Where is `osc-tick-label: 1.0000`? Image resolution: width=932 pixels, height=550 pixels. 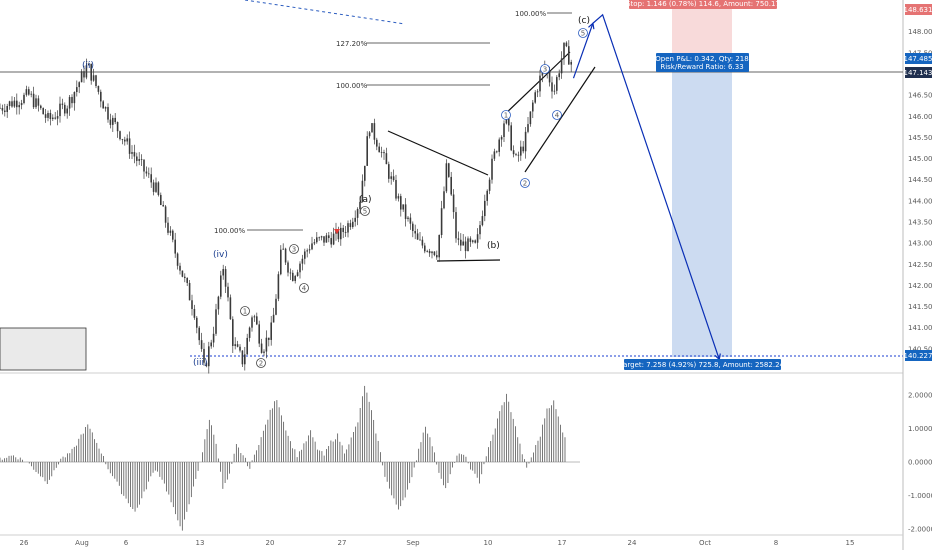
osc-tick-label: 1.0000 is located at coordinates (920, 429).